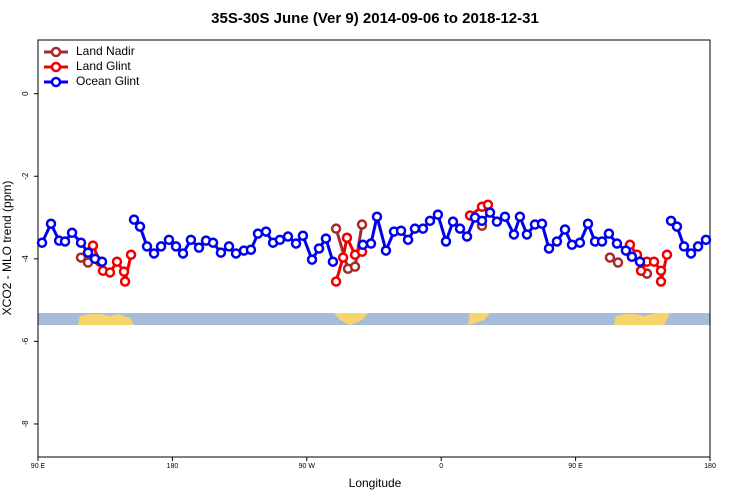 The width and height of the screenshot is (750, 500). I want to click on x-tick-label: 90 W, so click(307, 466).